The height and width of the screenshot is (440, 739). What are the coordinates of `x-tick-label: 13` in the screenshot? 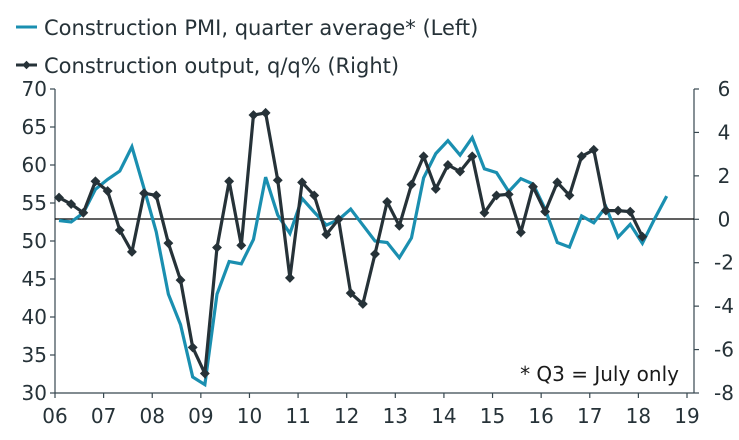 It's located at (395, 416).